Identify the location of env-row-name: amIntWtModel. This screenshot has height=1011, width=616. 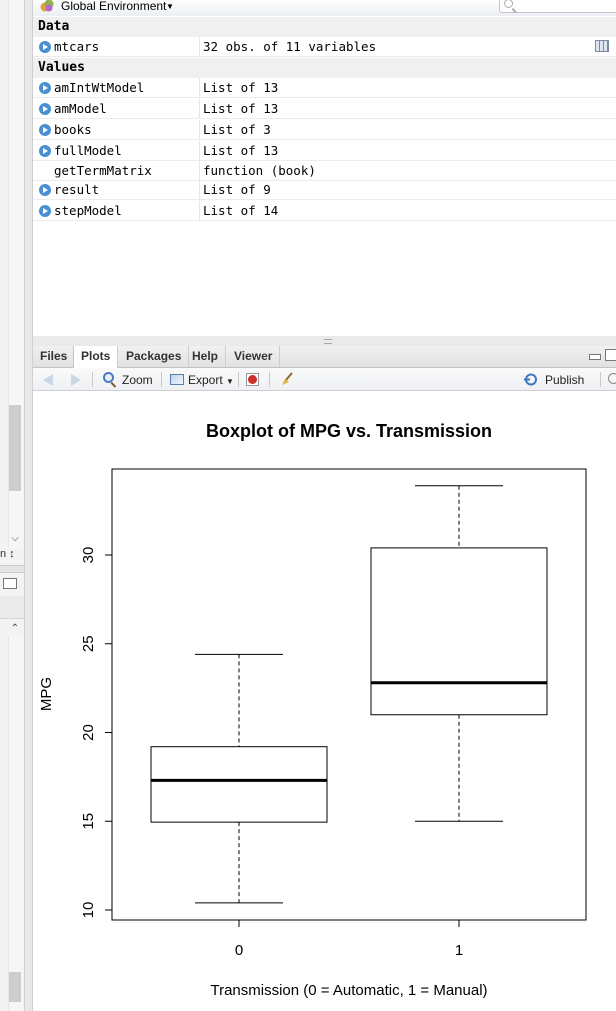
(99, 87).